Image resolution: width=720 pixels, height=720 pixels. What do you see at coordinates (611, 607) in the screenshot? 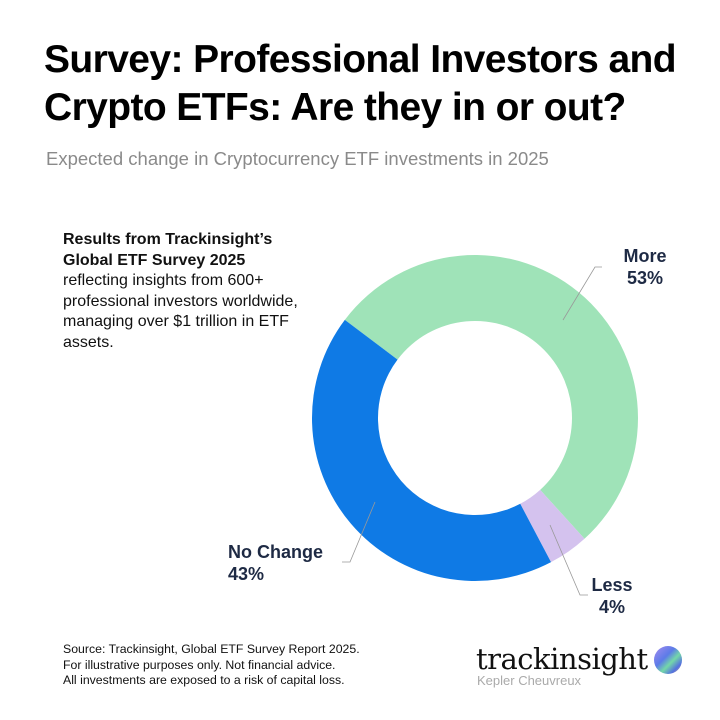
I see `label-less-value: 4%` at bounding box center [611, 607].